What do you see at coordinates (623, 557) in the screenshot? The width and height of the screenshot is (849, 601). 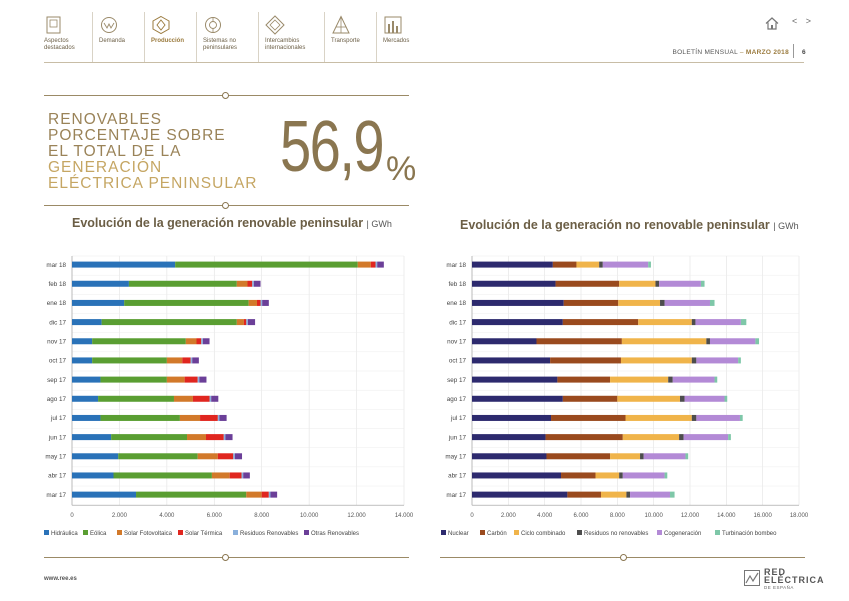 I see `bottom-knob-right` at bounding box center [623, 557].